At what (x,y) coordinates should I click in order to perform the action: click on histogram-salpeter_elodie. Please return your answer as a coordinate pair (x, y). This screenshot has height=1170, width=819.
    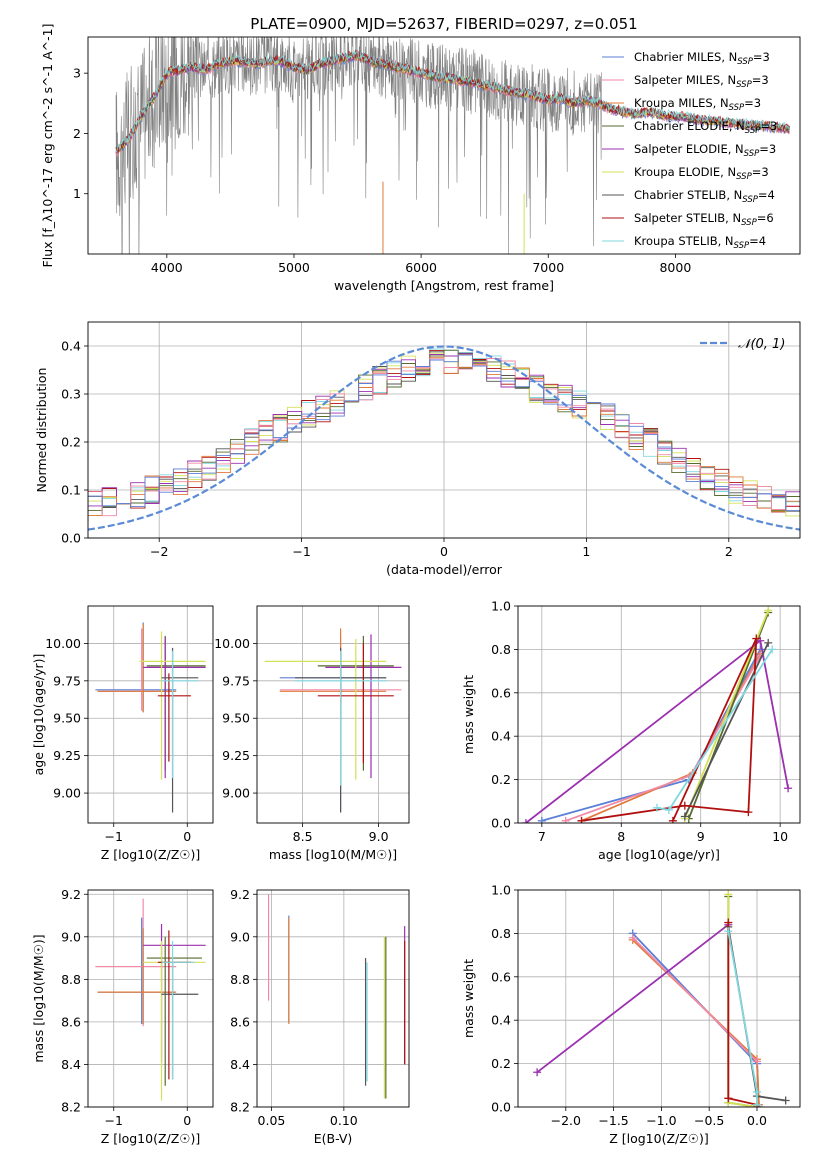
    Looking at the image, I should click on (444, 433).